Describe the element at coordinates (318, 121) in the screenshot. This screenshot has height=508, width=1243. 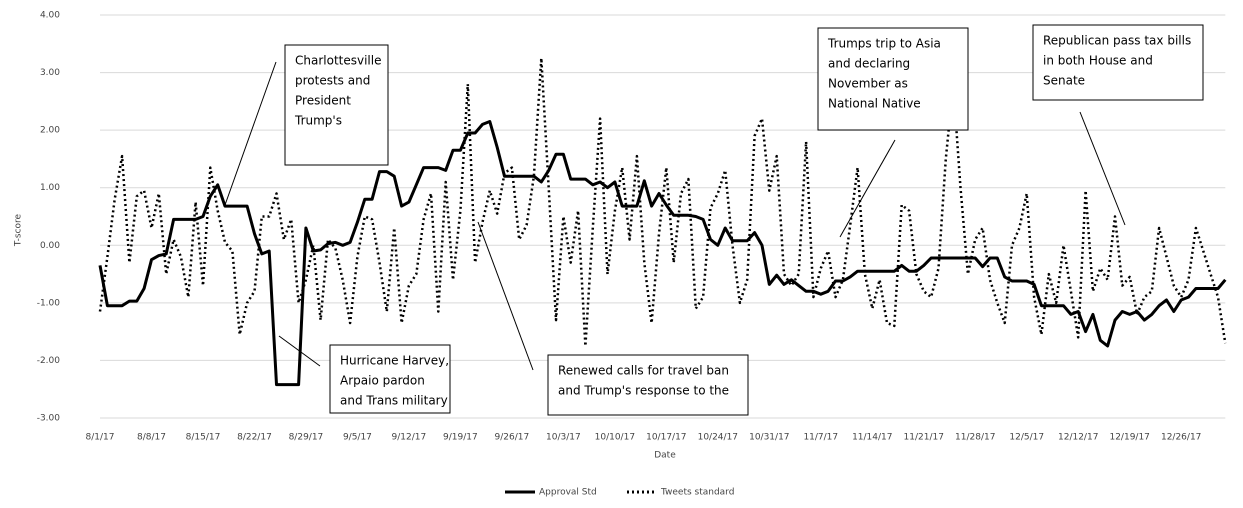
I see `annotation-text: Trump's` at that location.